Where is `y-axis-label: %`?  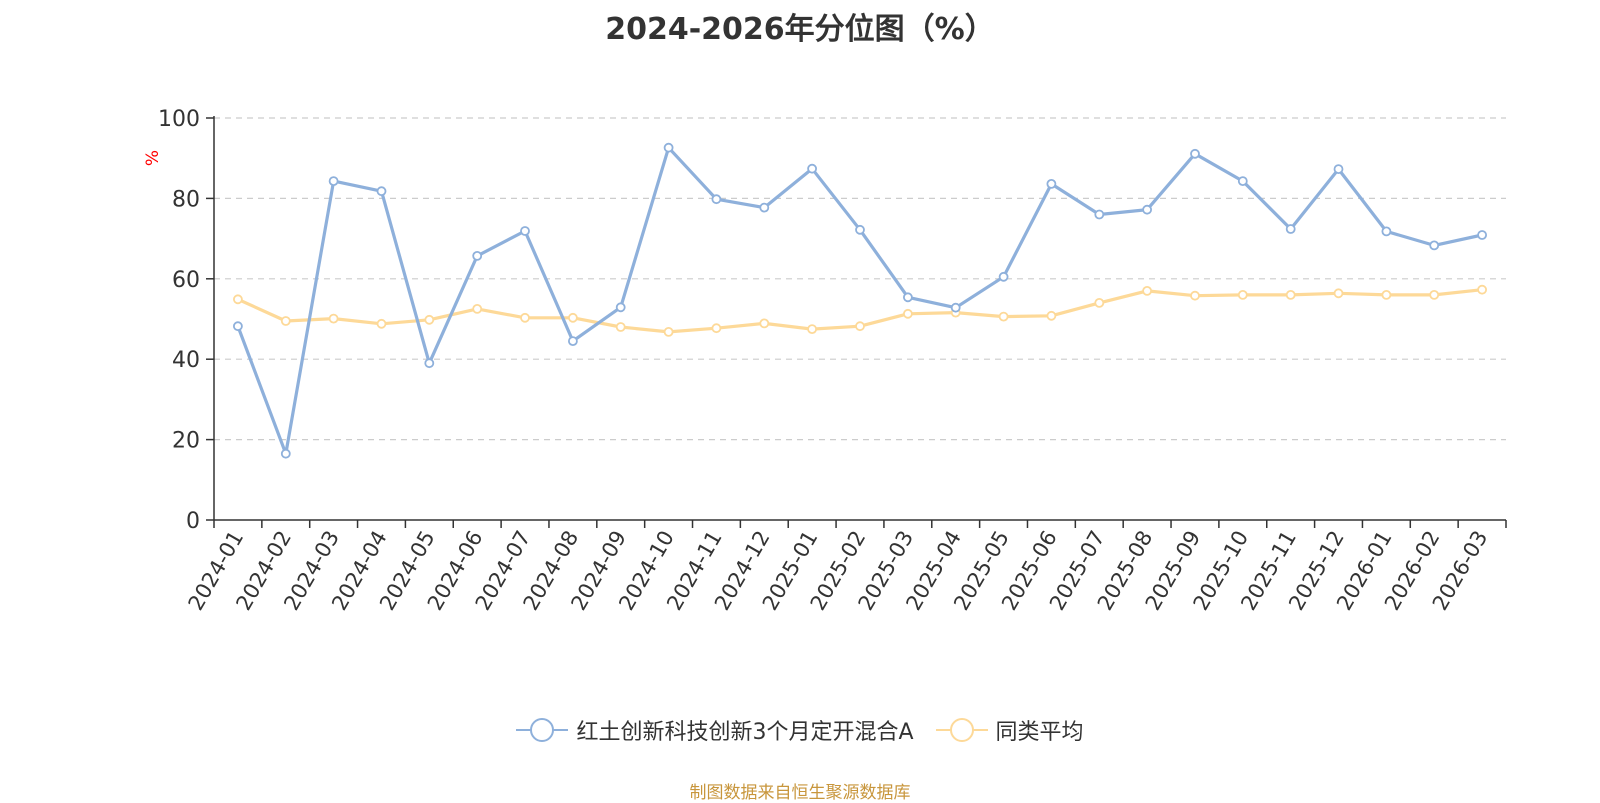
y-axis-label: % is located at coordinates (153, 158).